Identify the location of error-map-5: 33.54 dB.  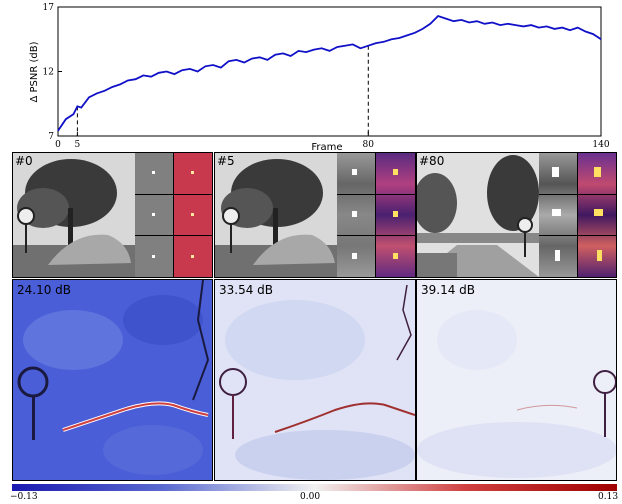
(315, 380).